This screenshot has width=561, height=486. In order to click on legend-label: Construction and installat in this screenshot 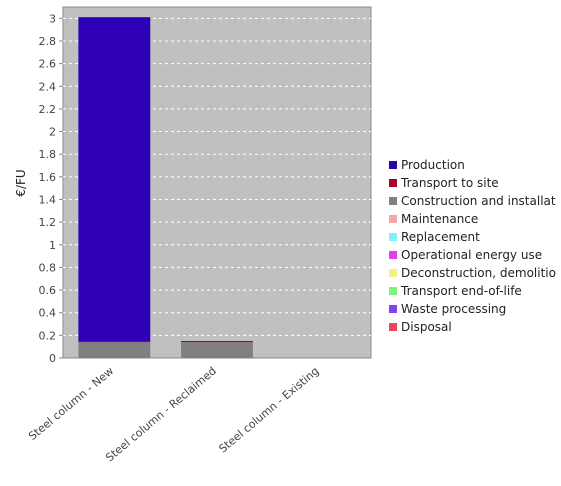, I will do `click(478, 201)`.